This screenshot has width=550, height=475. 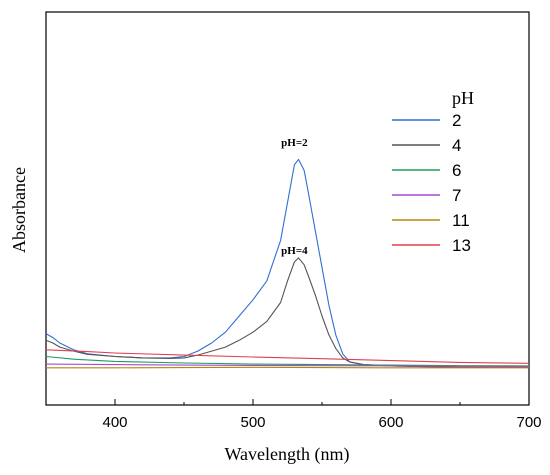 I want to click on legend-label-ph-13: 13, so click(x=461, y=245).